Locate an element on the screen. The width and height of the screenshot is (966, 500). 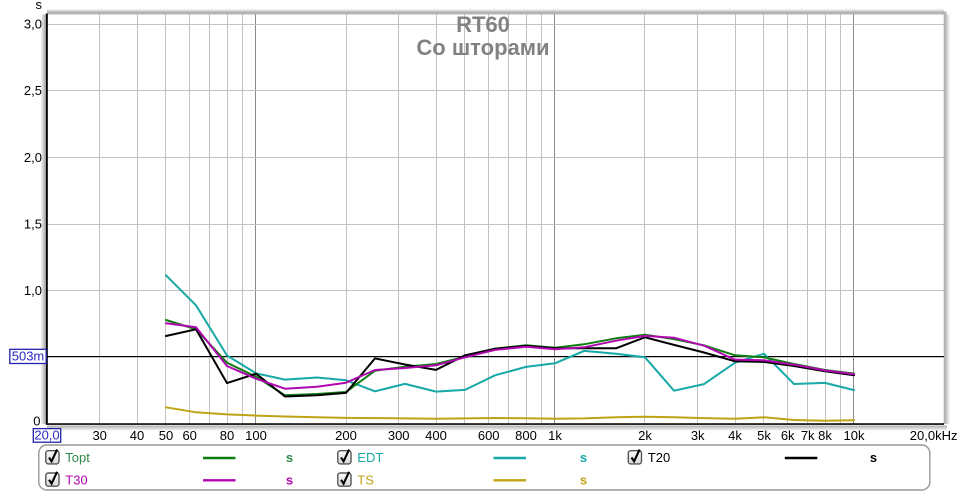
svg-text: 4k is located at coordinates (735, 435).